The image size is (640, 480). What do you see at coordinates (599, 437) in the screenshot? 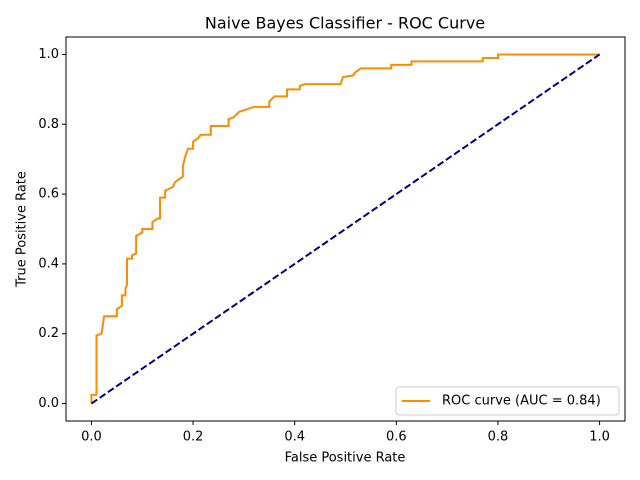
I see `x-tick-label: 1.0` at bounding box center [599, 437].